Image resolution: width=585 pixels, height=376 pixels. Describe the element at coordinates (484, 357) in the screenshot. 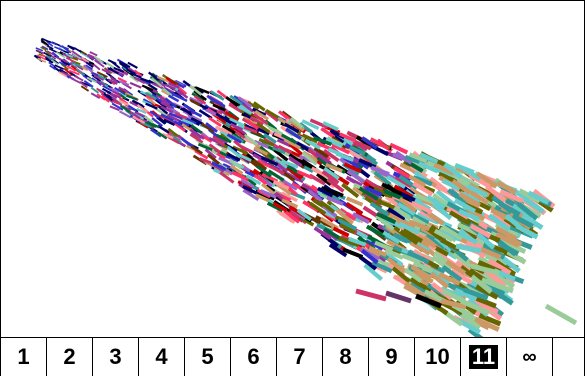

I see `tab-11: 11` at that location.